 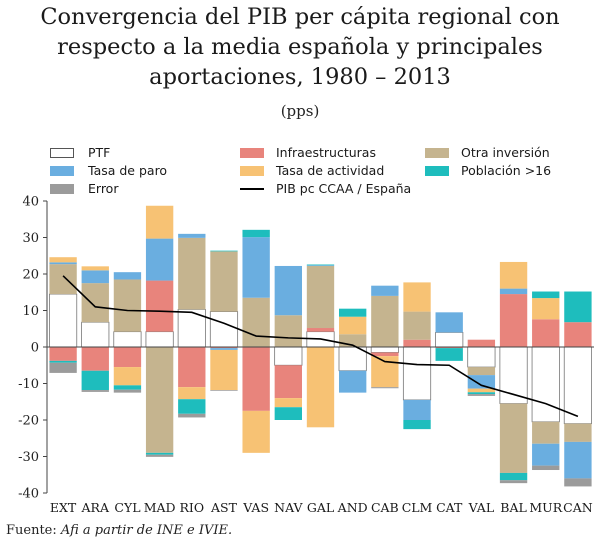 What do you see at coordinates (35, 348) in the screenshot?
I see `y-tick-label: 0` at bounding box center [35, 348].